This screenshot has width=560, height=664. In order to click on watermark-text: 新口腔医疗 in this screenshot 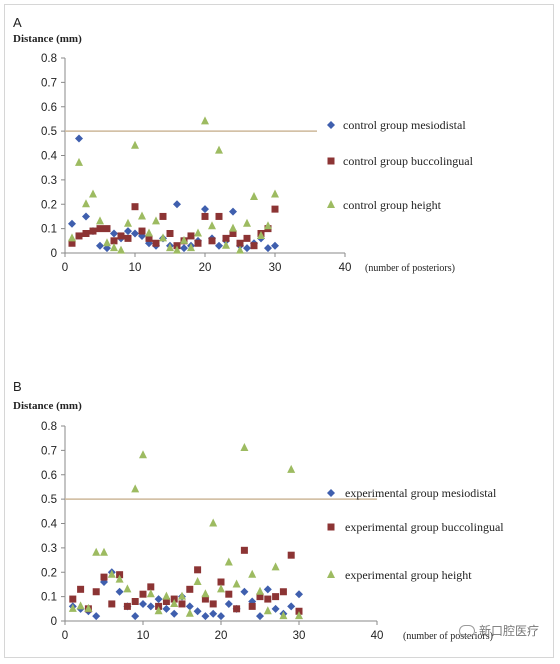, I will do `click(508, 631)`.